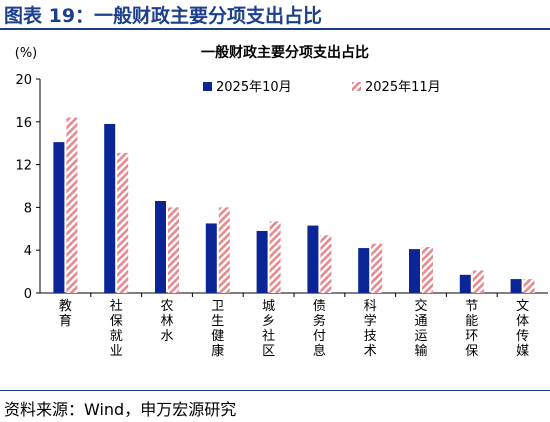  I want to click on figure-title: 图表 19：一般财政主要分项支出占比, so click(163, 16).